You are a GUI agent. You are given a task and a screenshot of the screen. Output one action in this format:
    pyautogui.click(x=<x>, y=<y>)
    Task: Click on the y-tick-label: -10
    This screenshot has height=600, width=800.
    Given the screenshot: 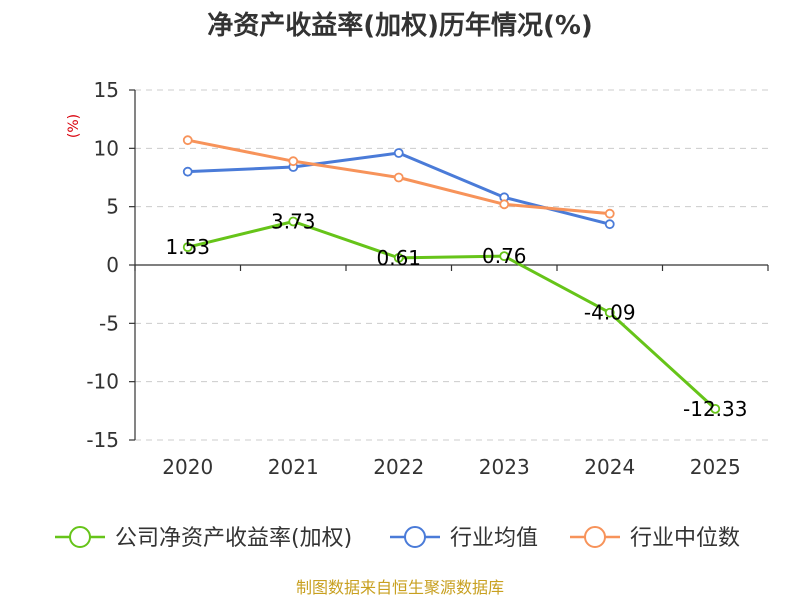 What is the action you would take?
    pyautogui.click(x=102, y=382)
    